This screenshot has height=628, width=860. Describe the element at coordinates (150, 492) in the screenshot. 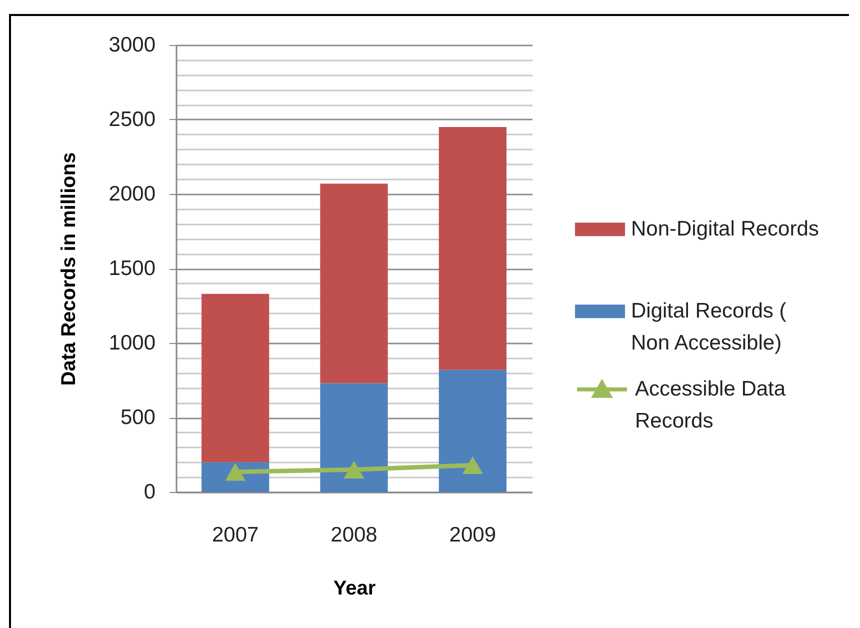

I see `y-tick-label: 0` at that location.